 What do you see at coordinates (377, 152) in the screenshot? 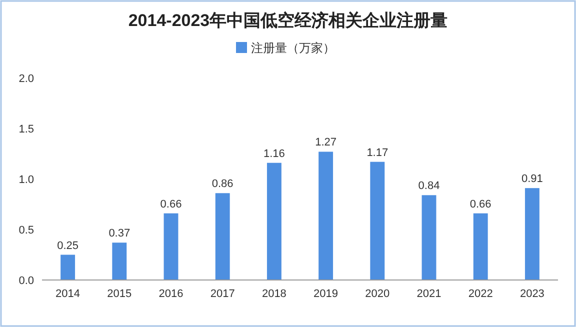
I see `data-label: 1.17` at bounding box center [377, 152].